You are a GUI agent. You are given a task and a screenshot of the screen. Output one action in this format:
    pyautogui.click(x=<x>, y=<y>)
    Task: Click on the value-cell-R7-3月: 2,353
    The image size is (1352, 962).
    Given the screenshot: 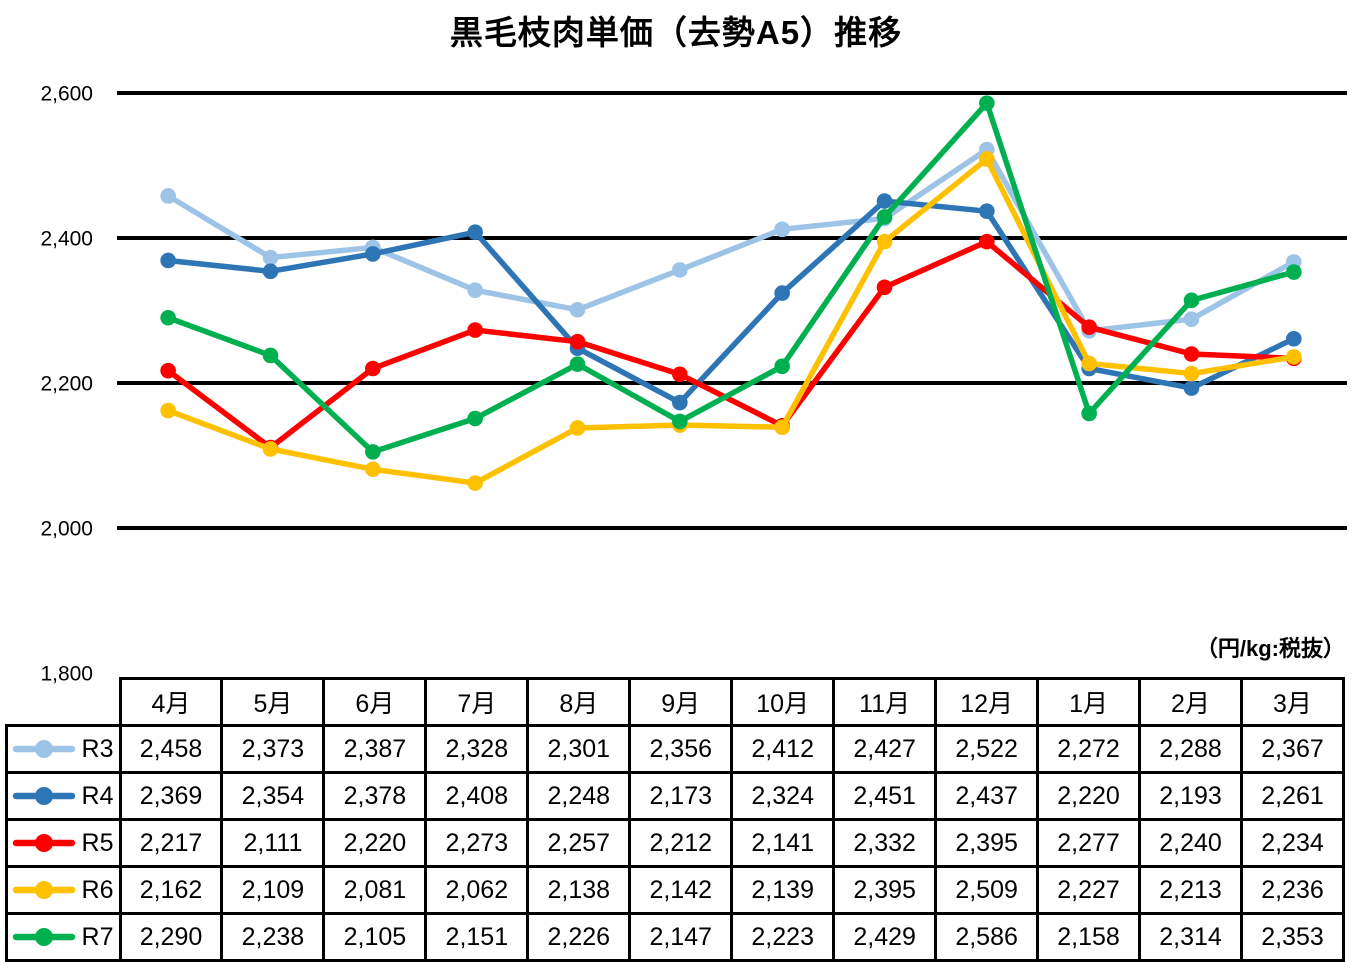 What is the action you would take?
    pyautogui.click(x=1292, y=937)
    